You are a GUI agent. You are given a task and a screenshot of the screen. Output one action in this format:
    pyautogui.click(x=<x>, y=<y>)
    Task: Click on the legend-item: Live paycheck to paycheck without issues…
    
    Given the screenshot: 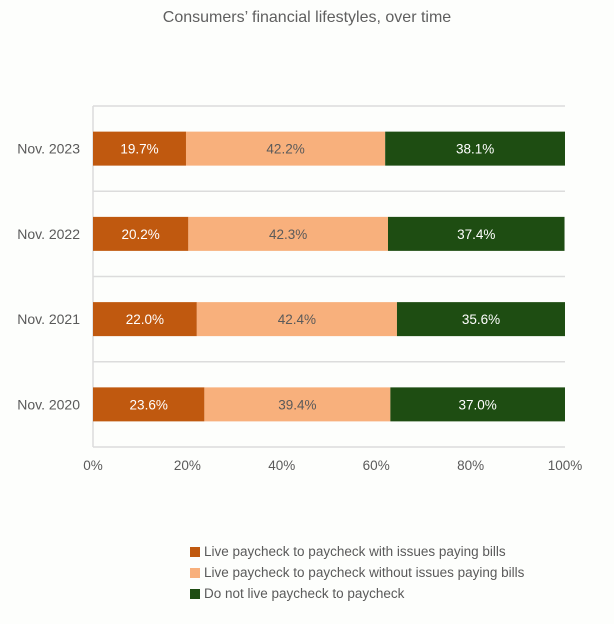 What is the action you would take?
    pyautogui.click(x=357, y=572)
    